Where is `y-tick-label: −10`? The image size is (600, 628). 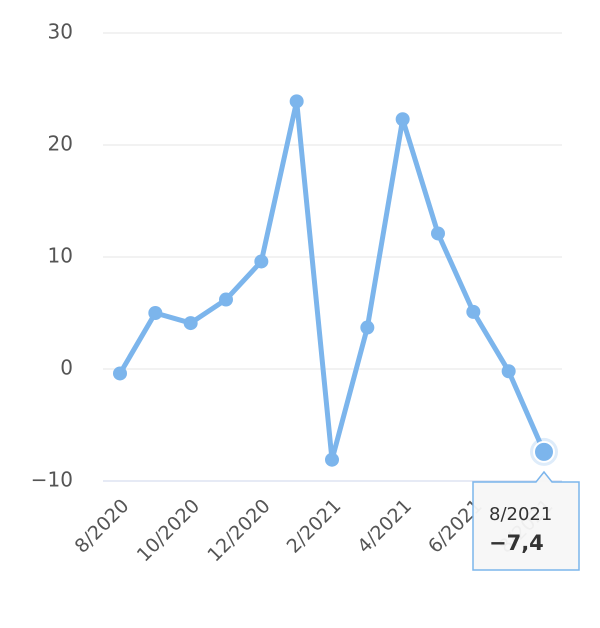
y-tick-label: −10 is located at coordinates (52, 480).